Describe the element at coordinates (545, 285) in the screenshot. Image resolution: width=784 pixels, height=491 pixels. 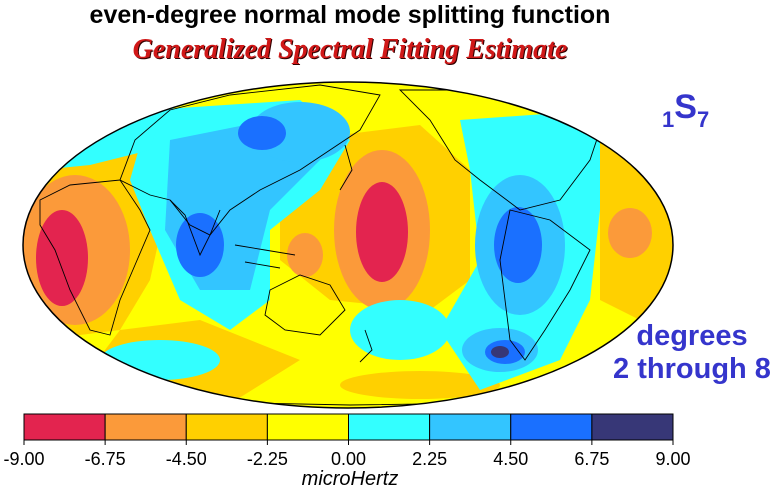
I see `coast-south-america` at that location.